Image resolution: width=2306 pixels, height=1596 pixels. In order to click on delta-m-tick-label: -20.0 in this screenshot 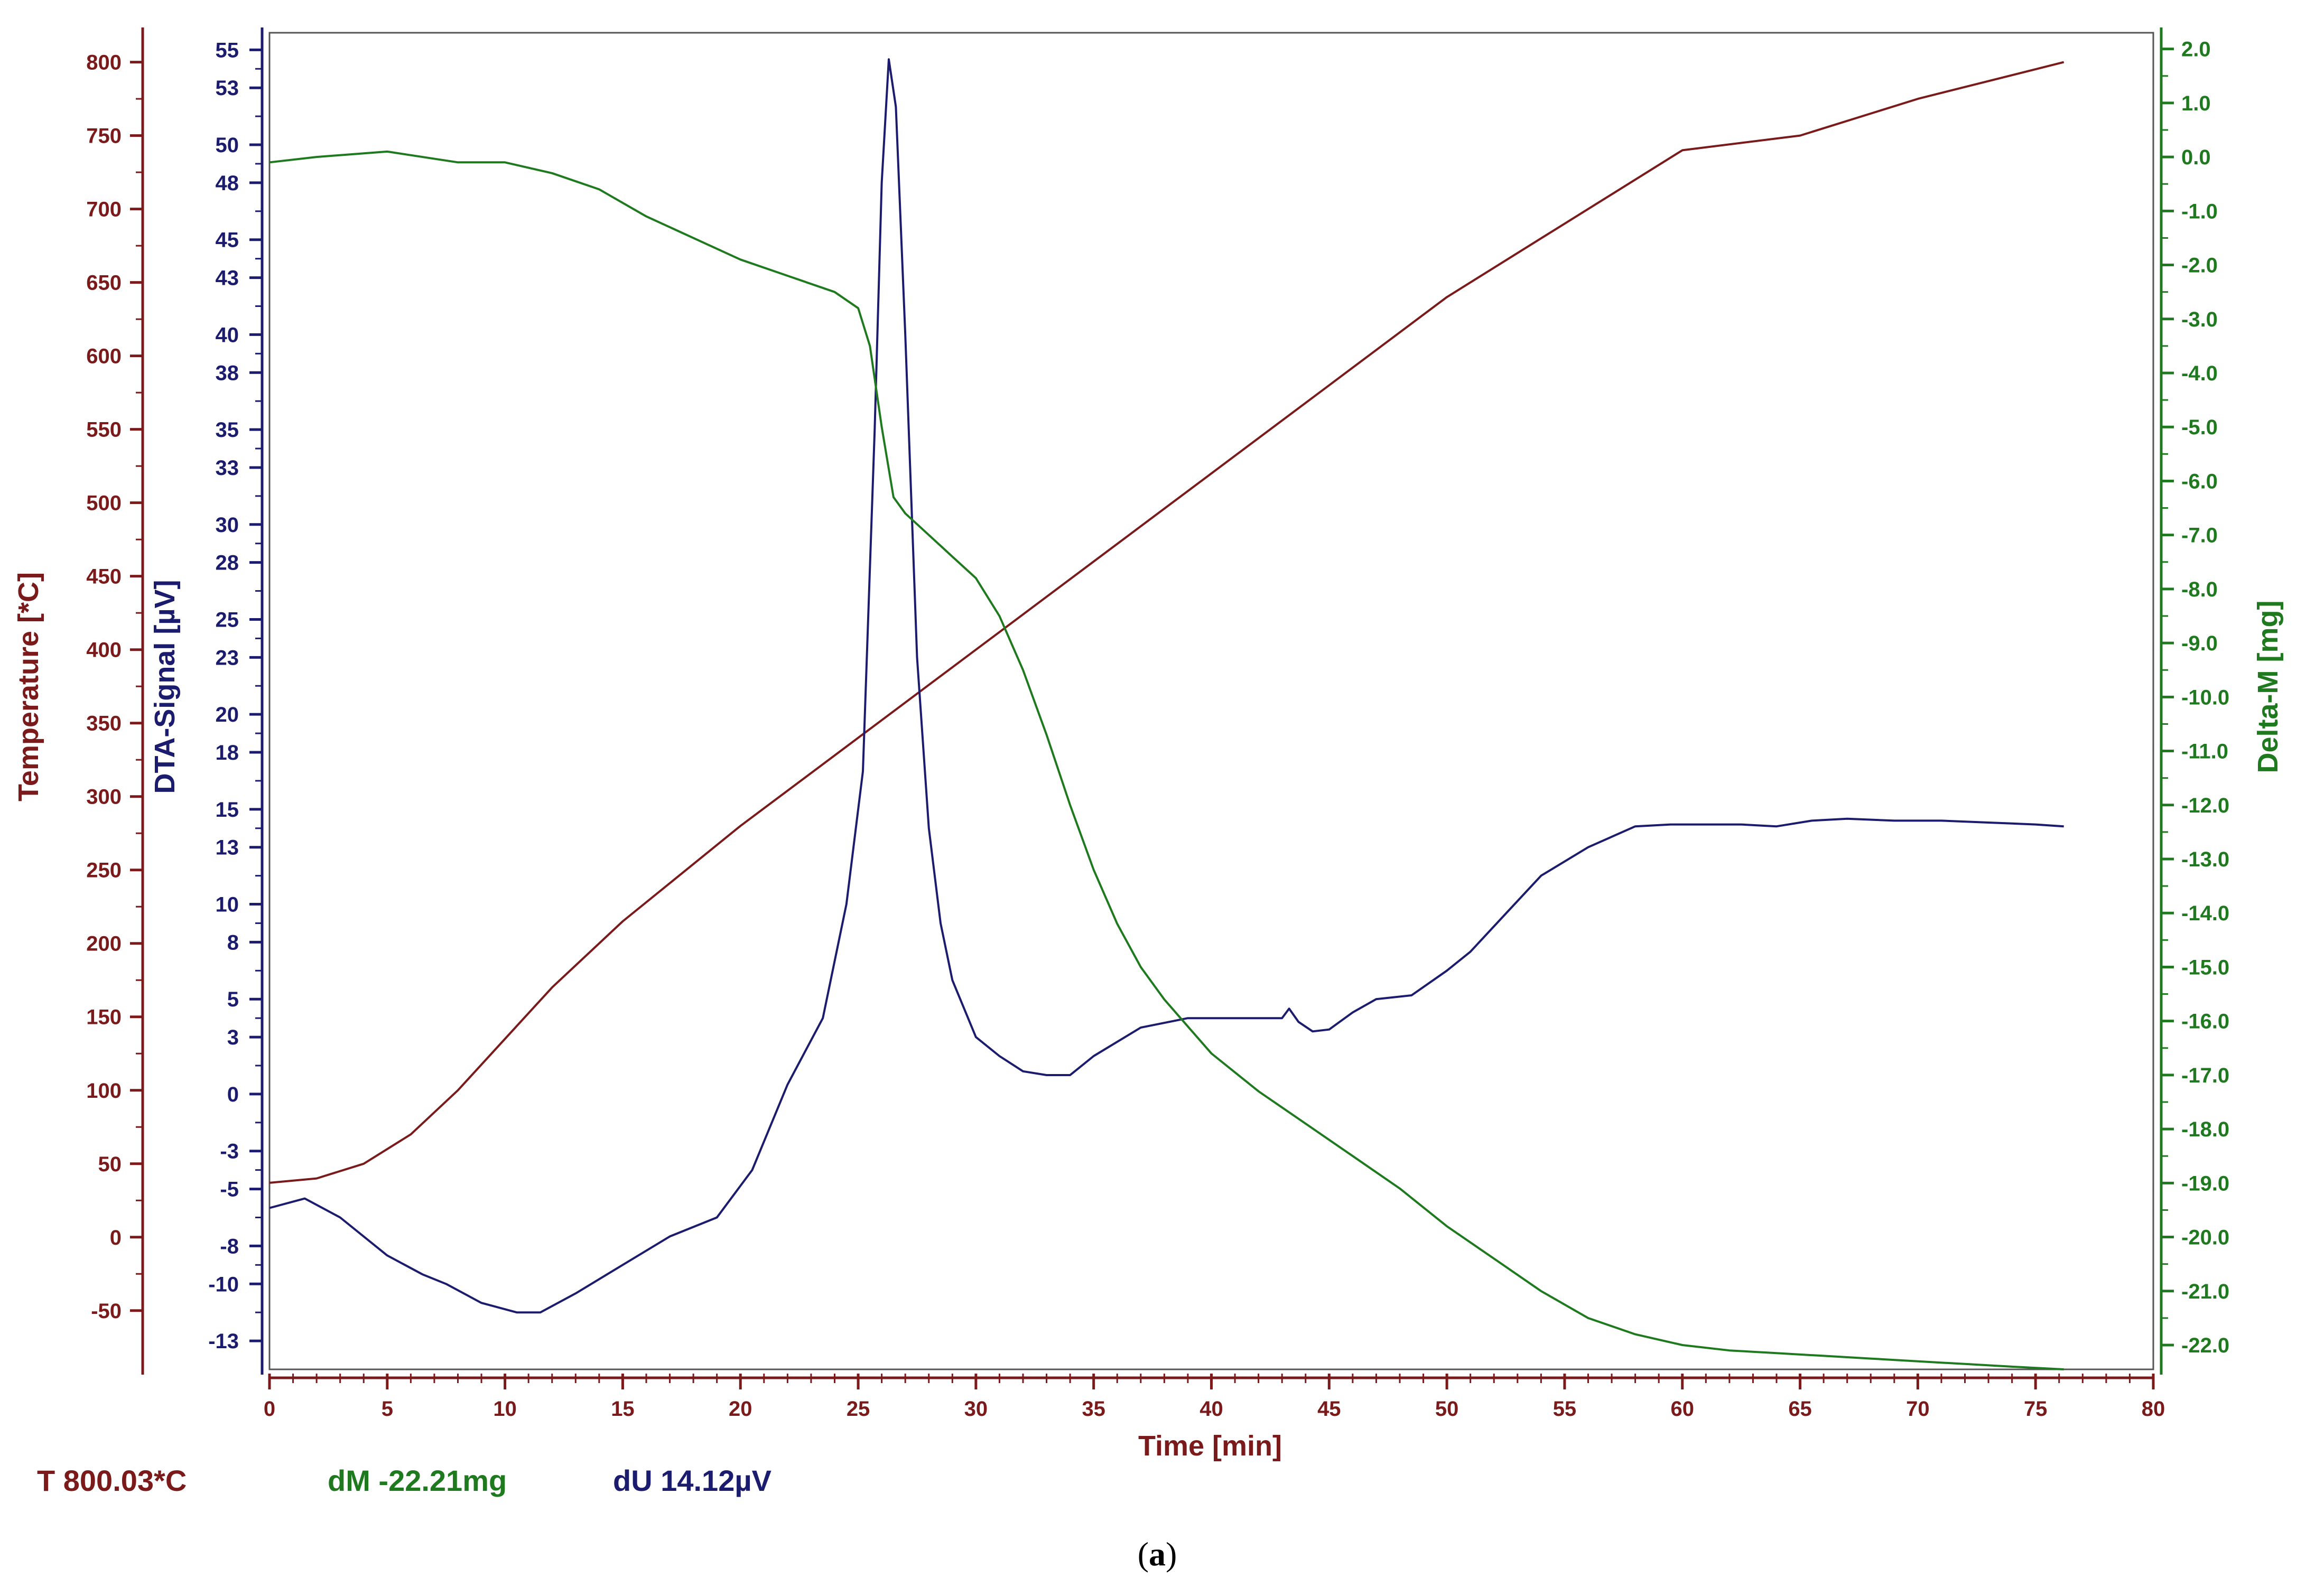, I will do `click(2205, 1237)`.